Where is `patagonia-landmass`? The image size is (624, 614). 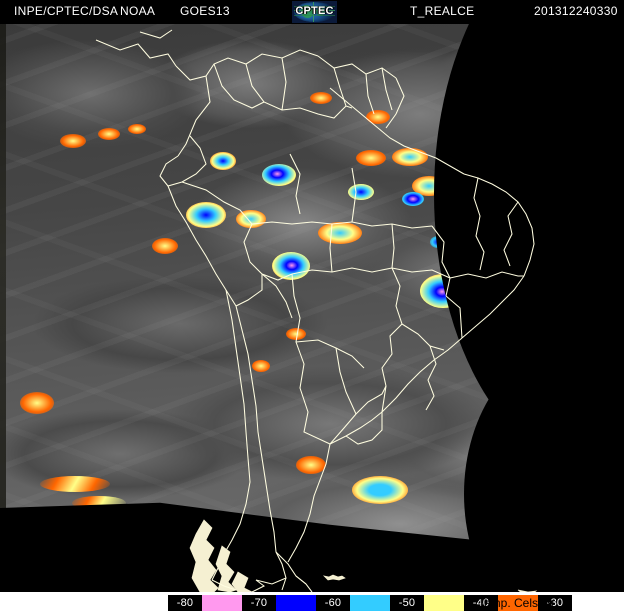 patagonia-landmass is located at coordinates (221, 555).